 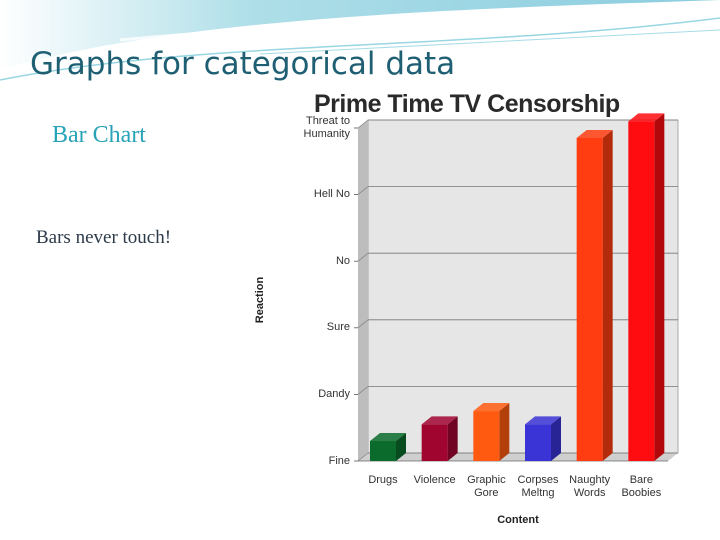 What do you see at coordinates (363, 290) in the screenshot?
I see `plot-side-wall` at bounding box center [363, 290].